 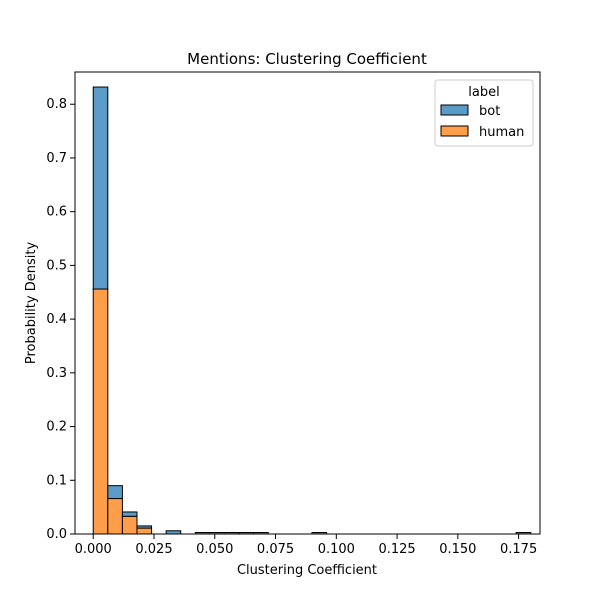 I want to click on y-tick-label-4: 0.4, so click(x=56, y=319).